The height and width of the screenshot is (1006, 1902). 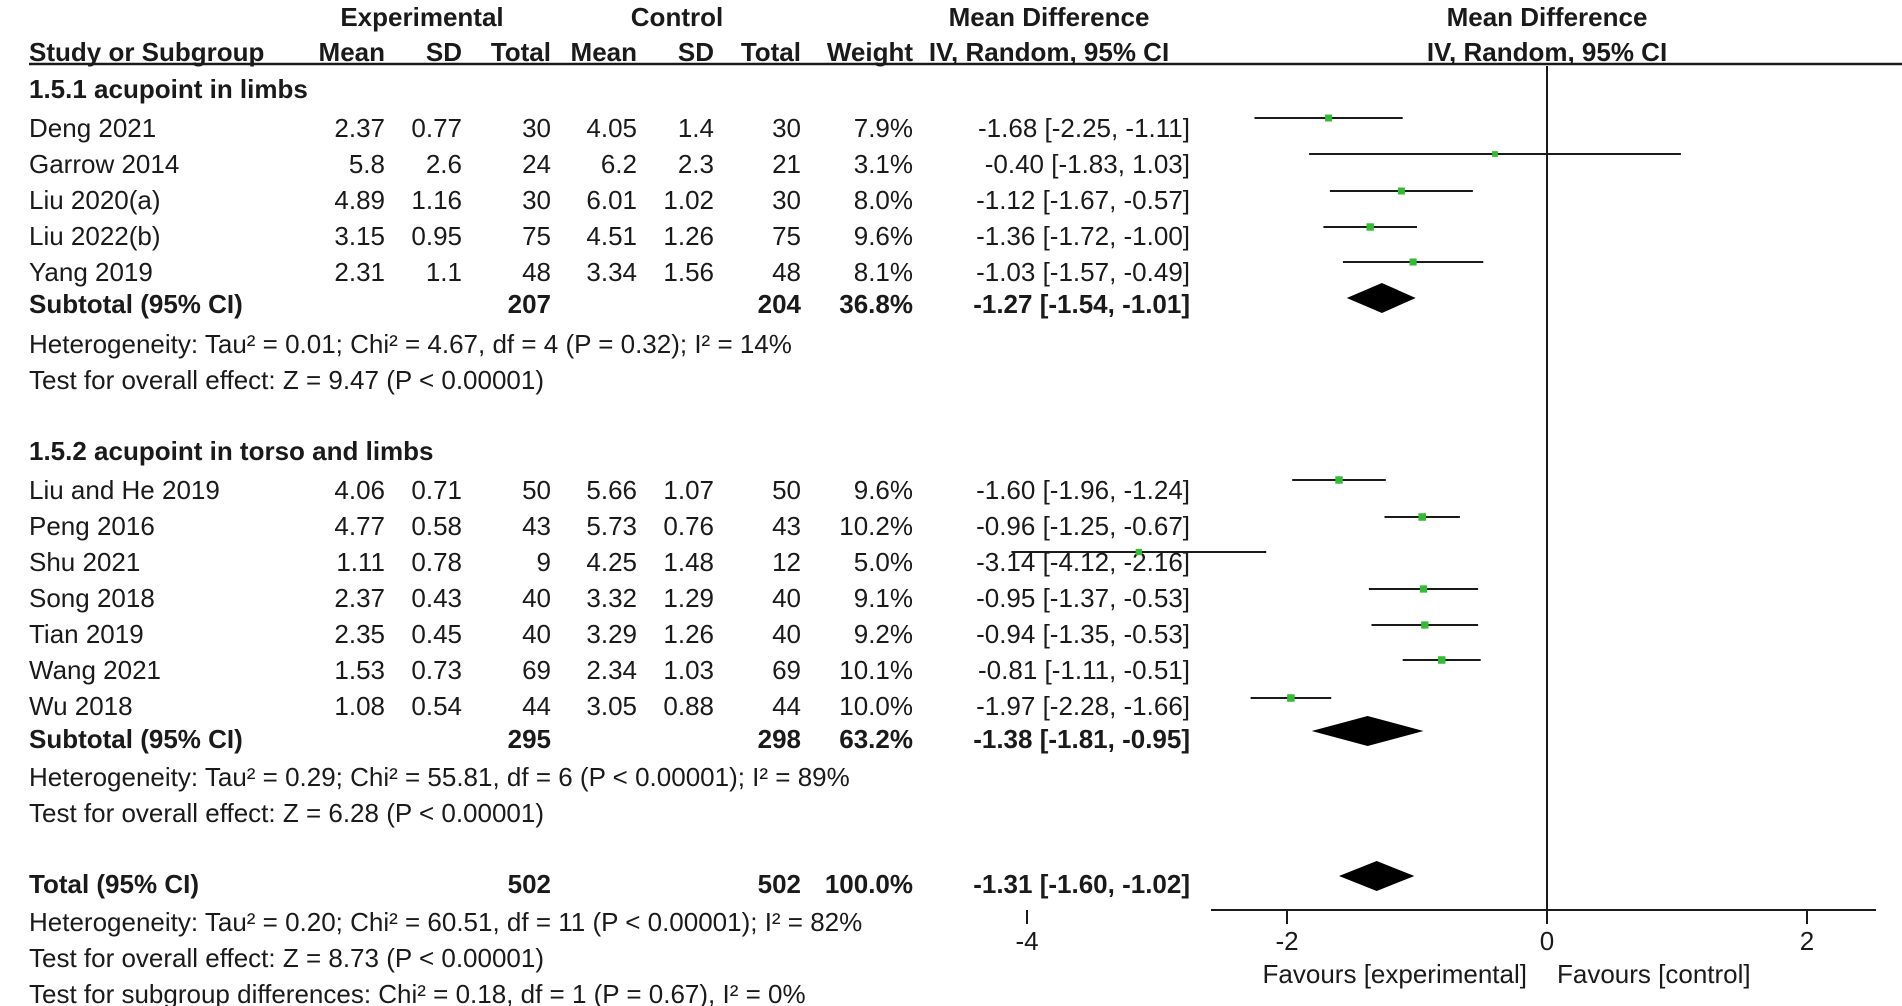 I want to click on total-weight: 100.0%, so click(x=869, y=884).